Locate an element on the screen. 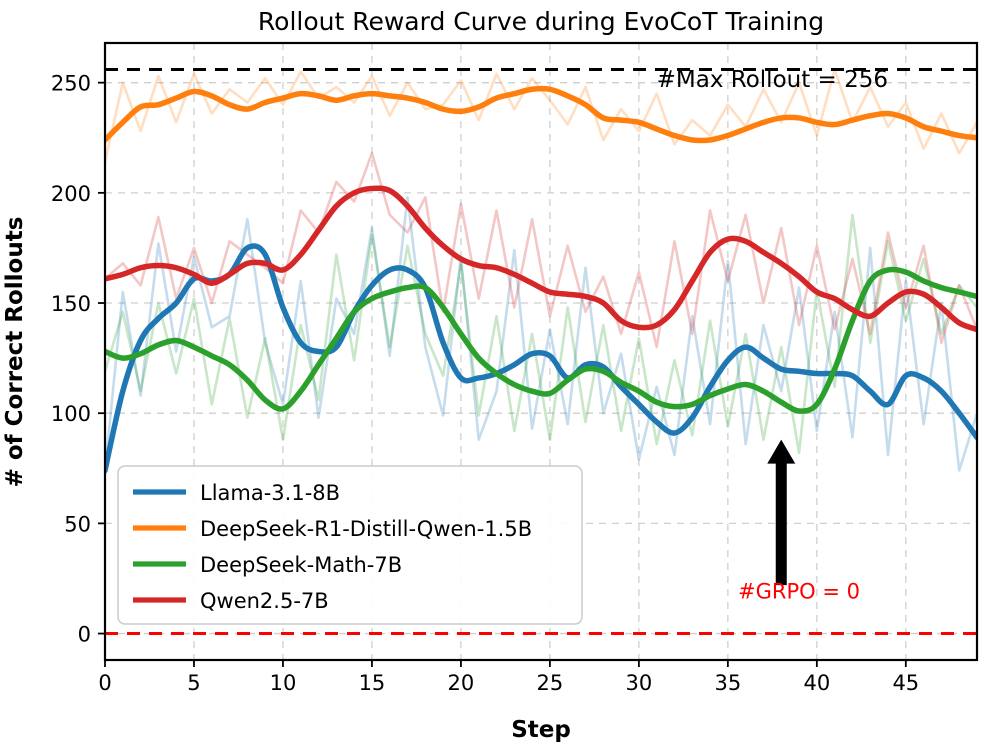 This screenshot has width=997, height=747. max-rollout-annotation: #Max Rollout = 256 is located at coordinates (772, 80).